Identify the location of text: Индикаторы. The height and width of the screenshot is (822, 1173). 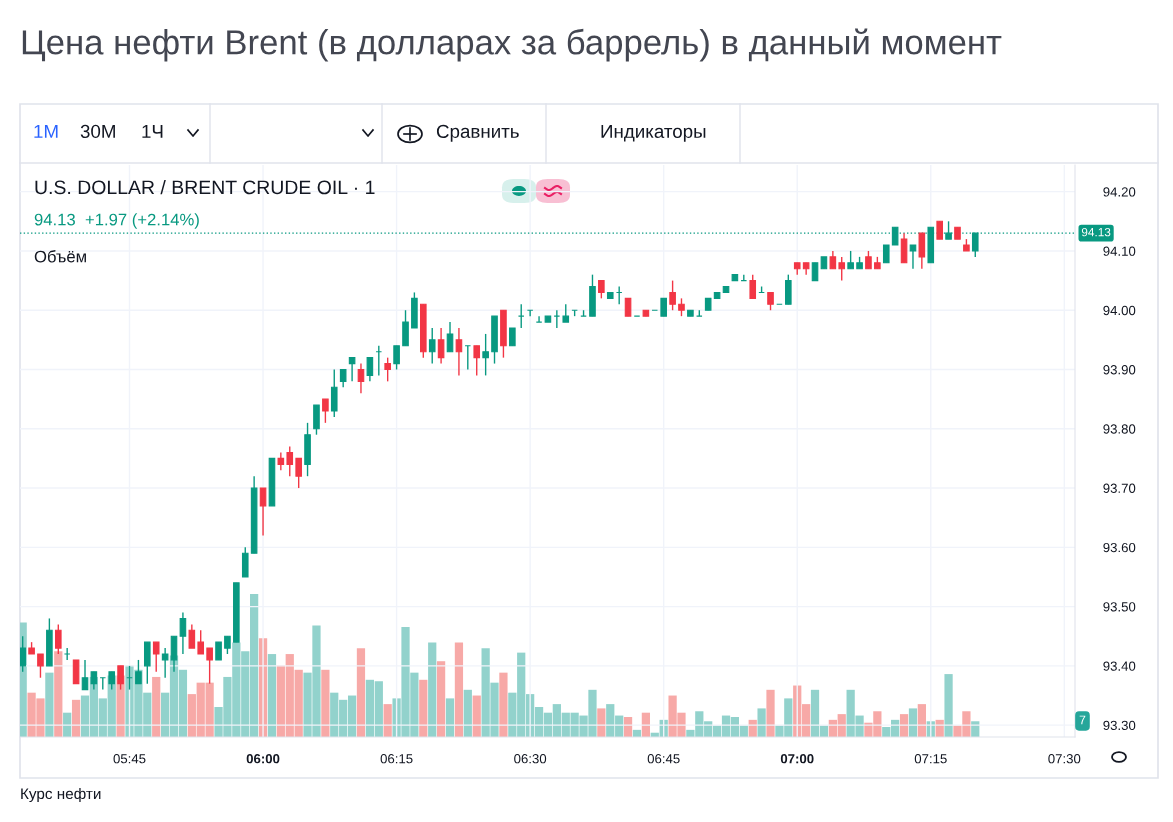
(653, 133).